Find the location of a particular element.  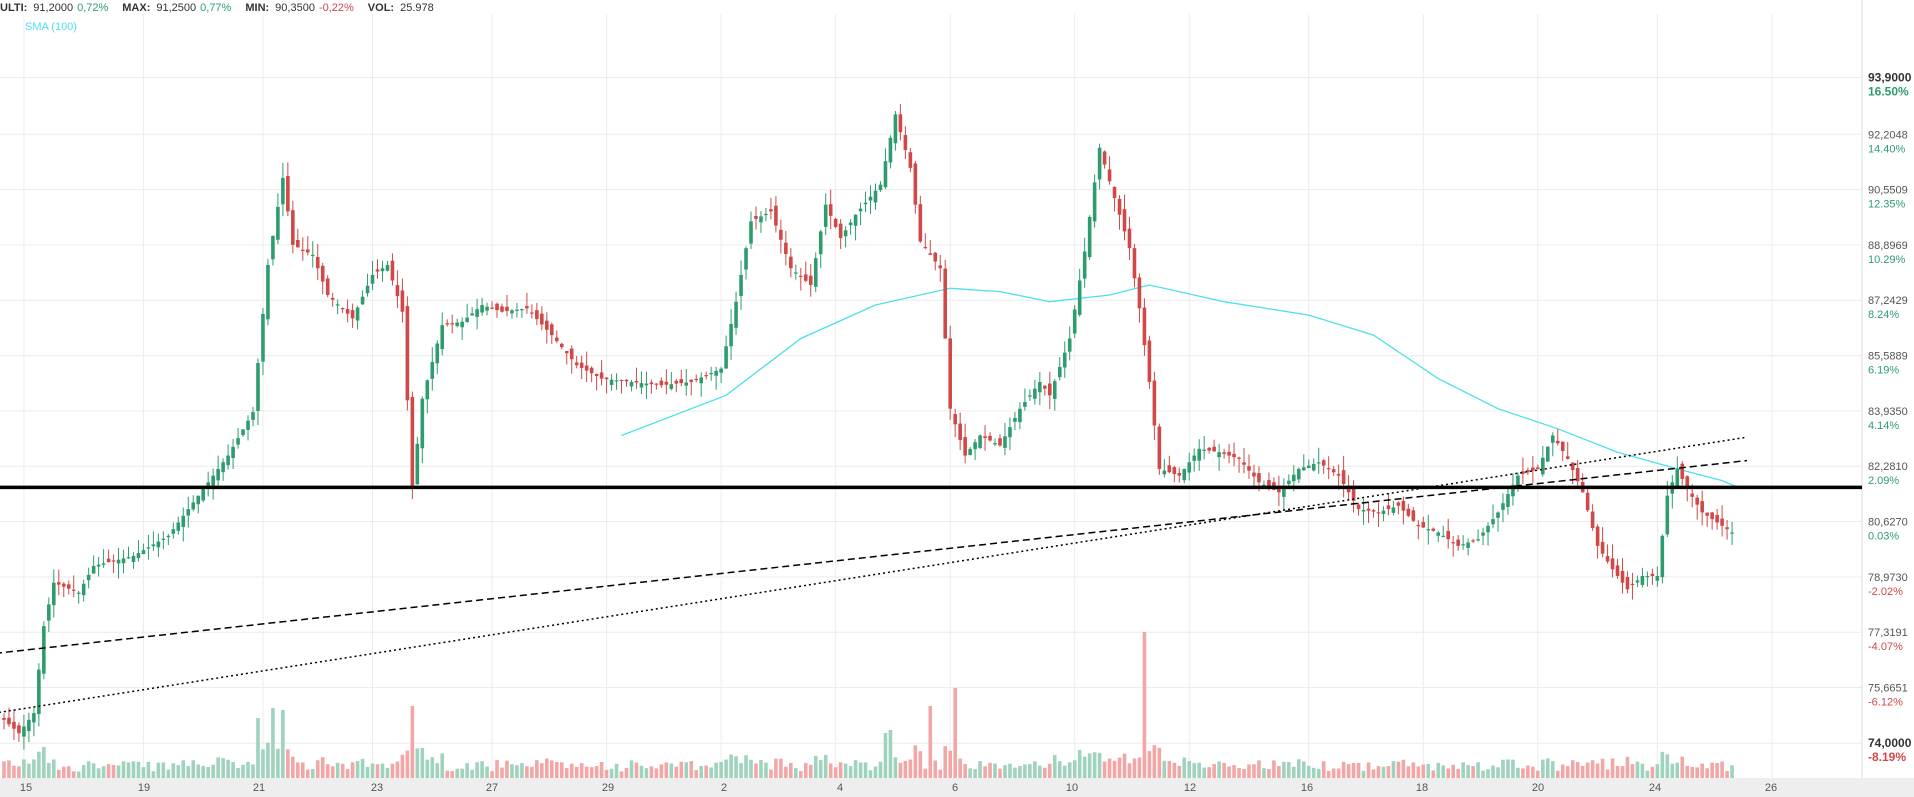

price-tick-label: 77,3191 is located at coordinates (1888, 633).